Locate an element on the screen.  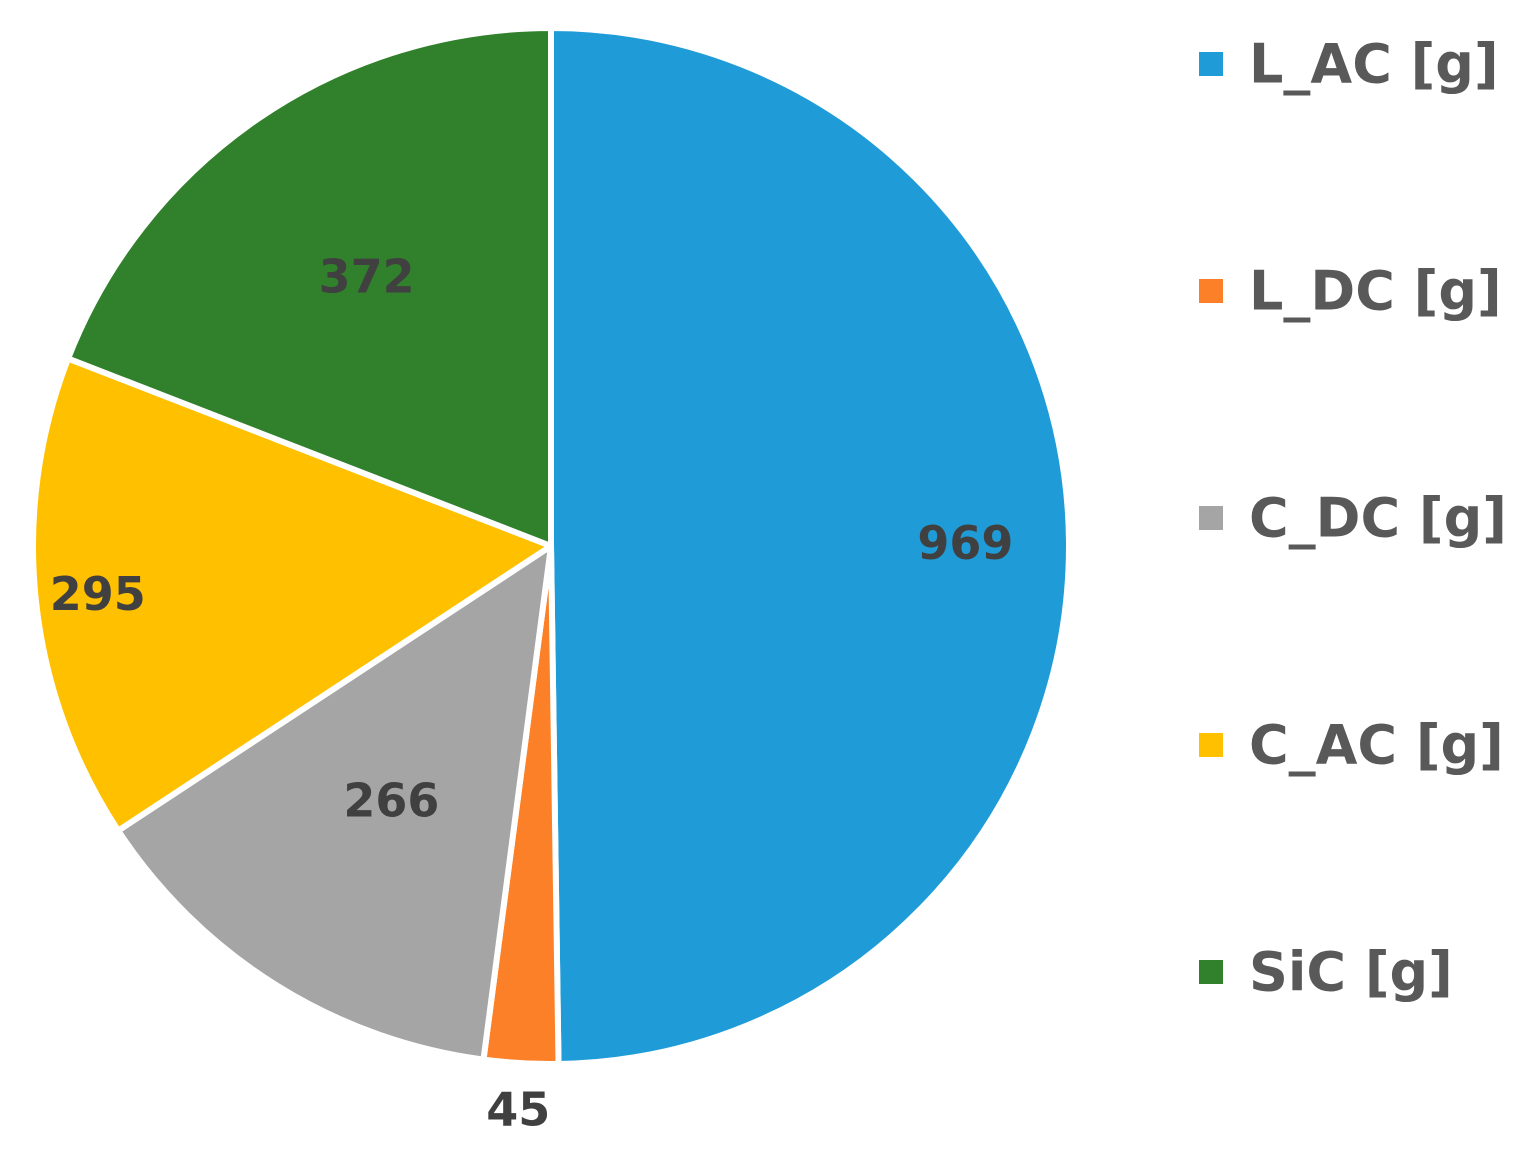
pie-slice-c-ac is located at coordinates (292, 594).